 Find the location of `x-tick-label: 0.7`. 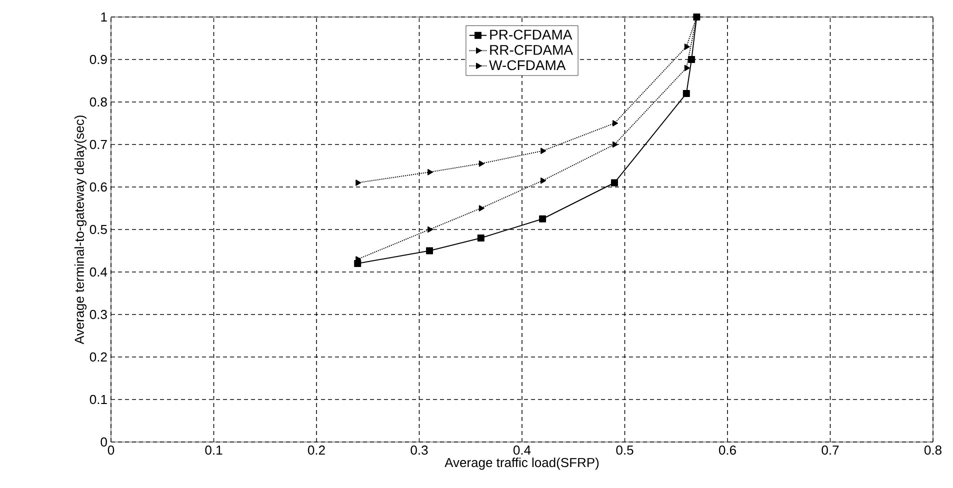

x-tick-label: 0.7 is located at coordinates (830, 450).